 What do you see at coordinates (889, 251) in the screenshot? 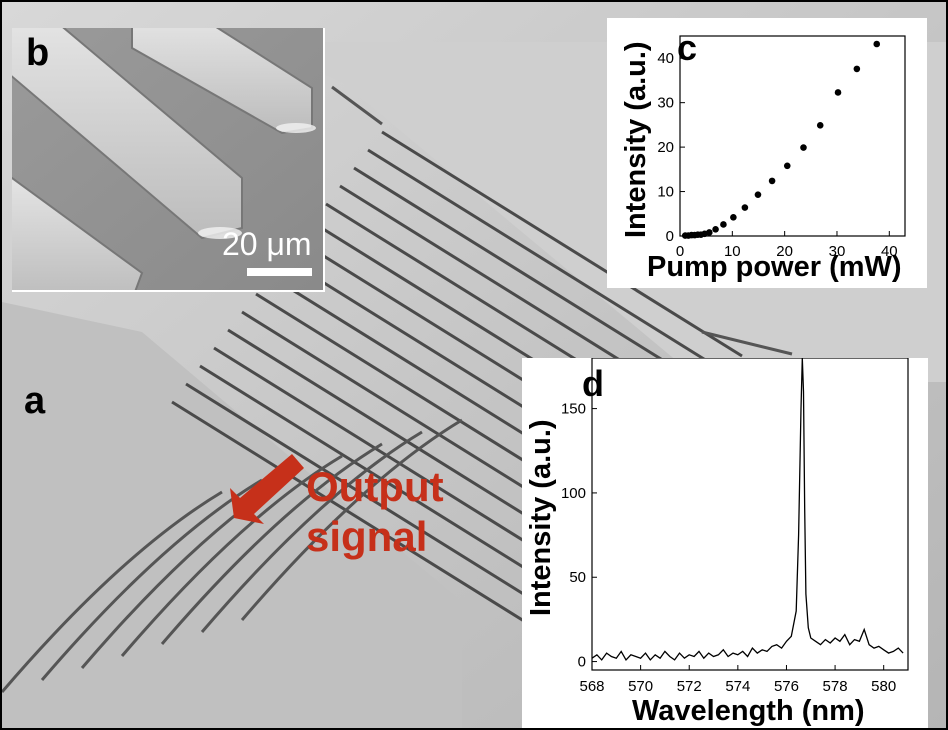
I see `chart-c-xtick-label: 40` at bounding box center [889, 251].